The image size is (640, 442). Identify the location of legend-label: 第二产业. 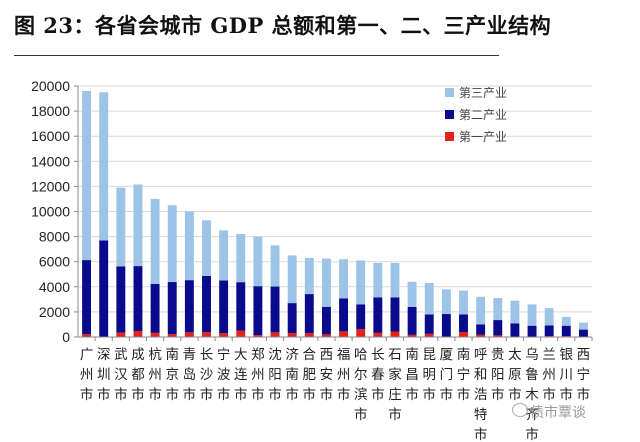
(483, 115).